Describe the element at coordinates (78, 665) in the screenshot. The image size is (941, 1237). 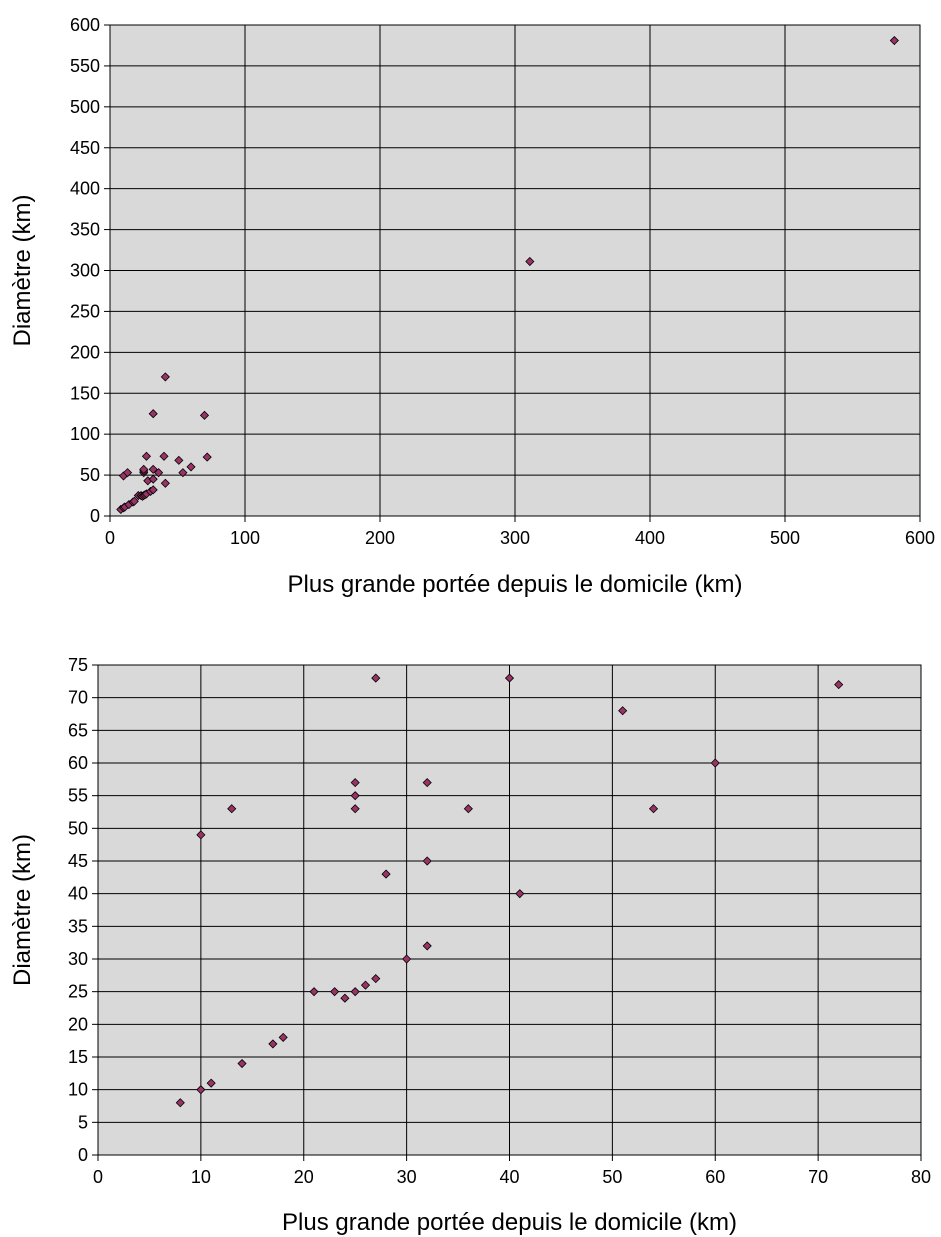
I see `y-tick-label: 75` at that location.